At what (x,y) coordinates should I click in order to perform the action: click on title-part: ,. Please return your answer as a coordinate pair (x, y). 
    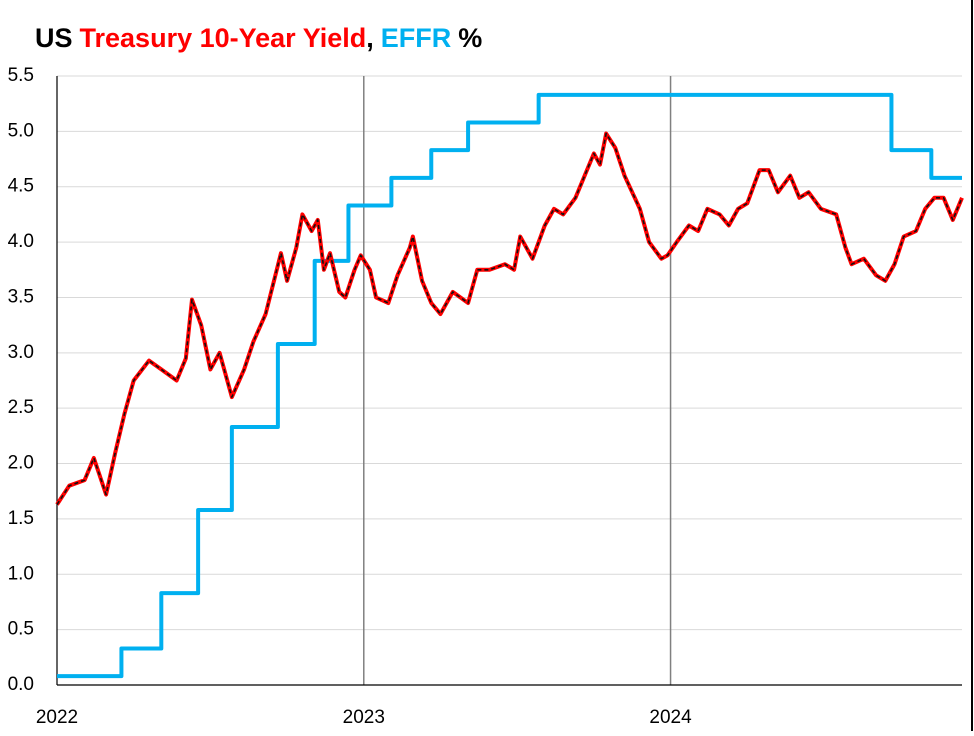
    Looking at the image, I should click on (370, 38).